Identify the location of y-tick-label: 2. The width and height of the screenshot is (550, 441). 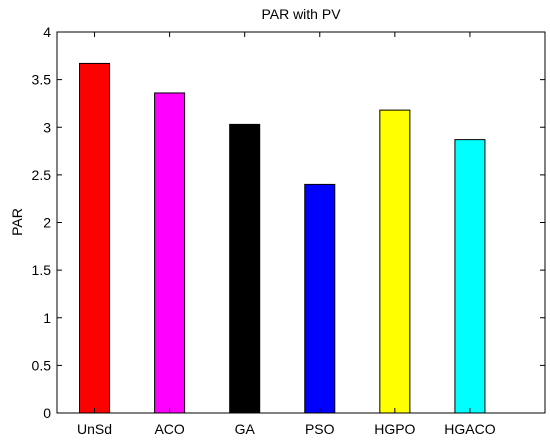
(47, 223).